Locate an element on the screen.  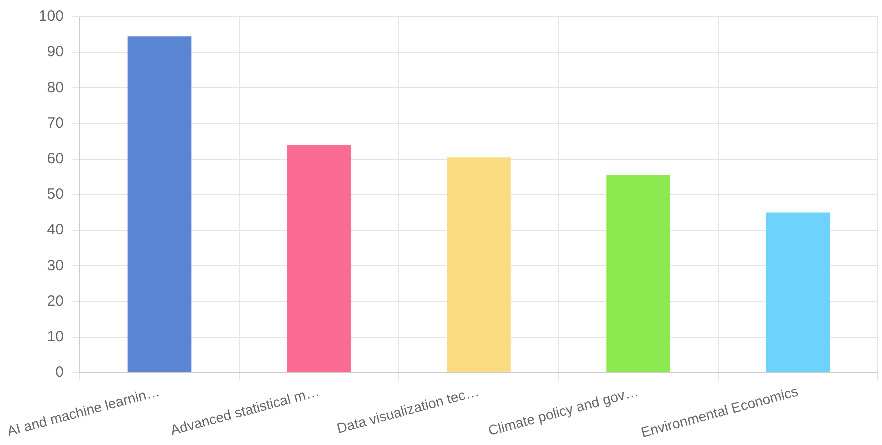
y-tick-label: 10 is located at coordinates (55, 337).